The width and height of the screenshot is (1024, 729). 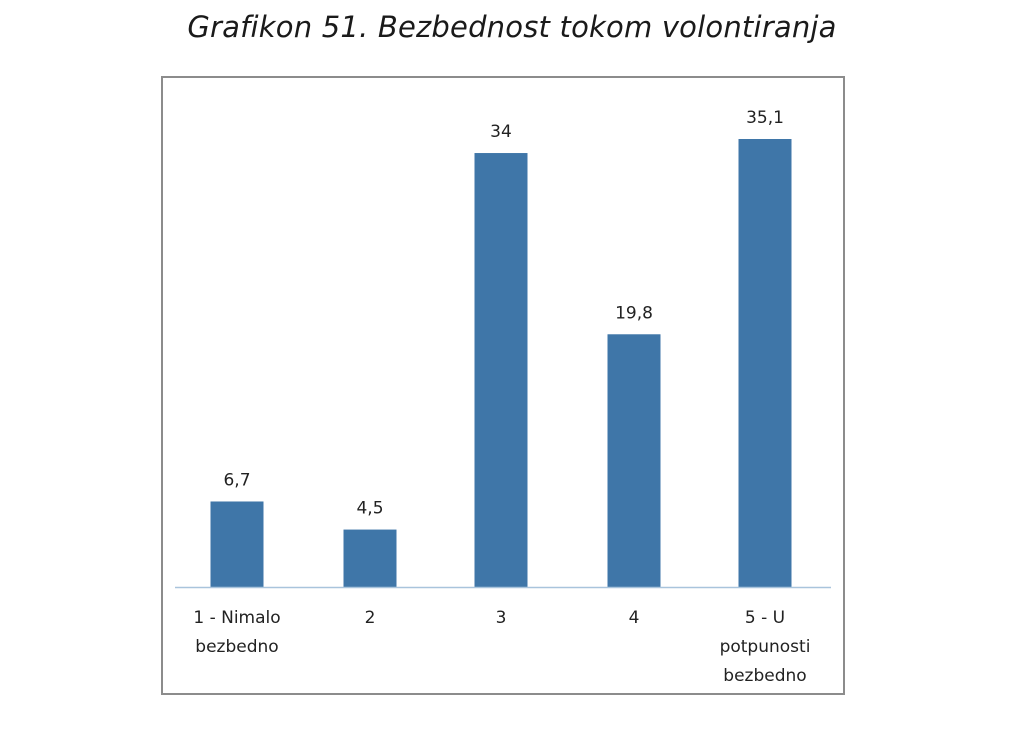 What do you see at coordinates (501, 618) in the screenshot?
I see `x-tick-label-3: 3` at bounding box center [501, 618].